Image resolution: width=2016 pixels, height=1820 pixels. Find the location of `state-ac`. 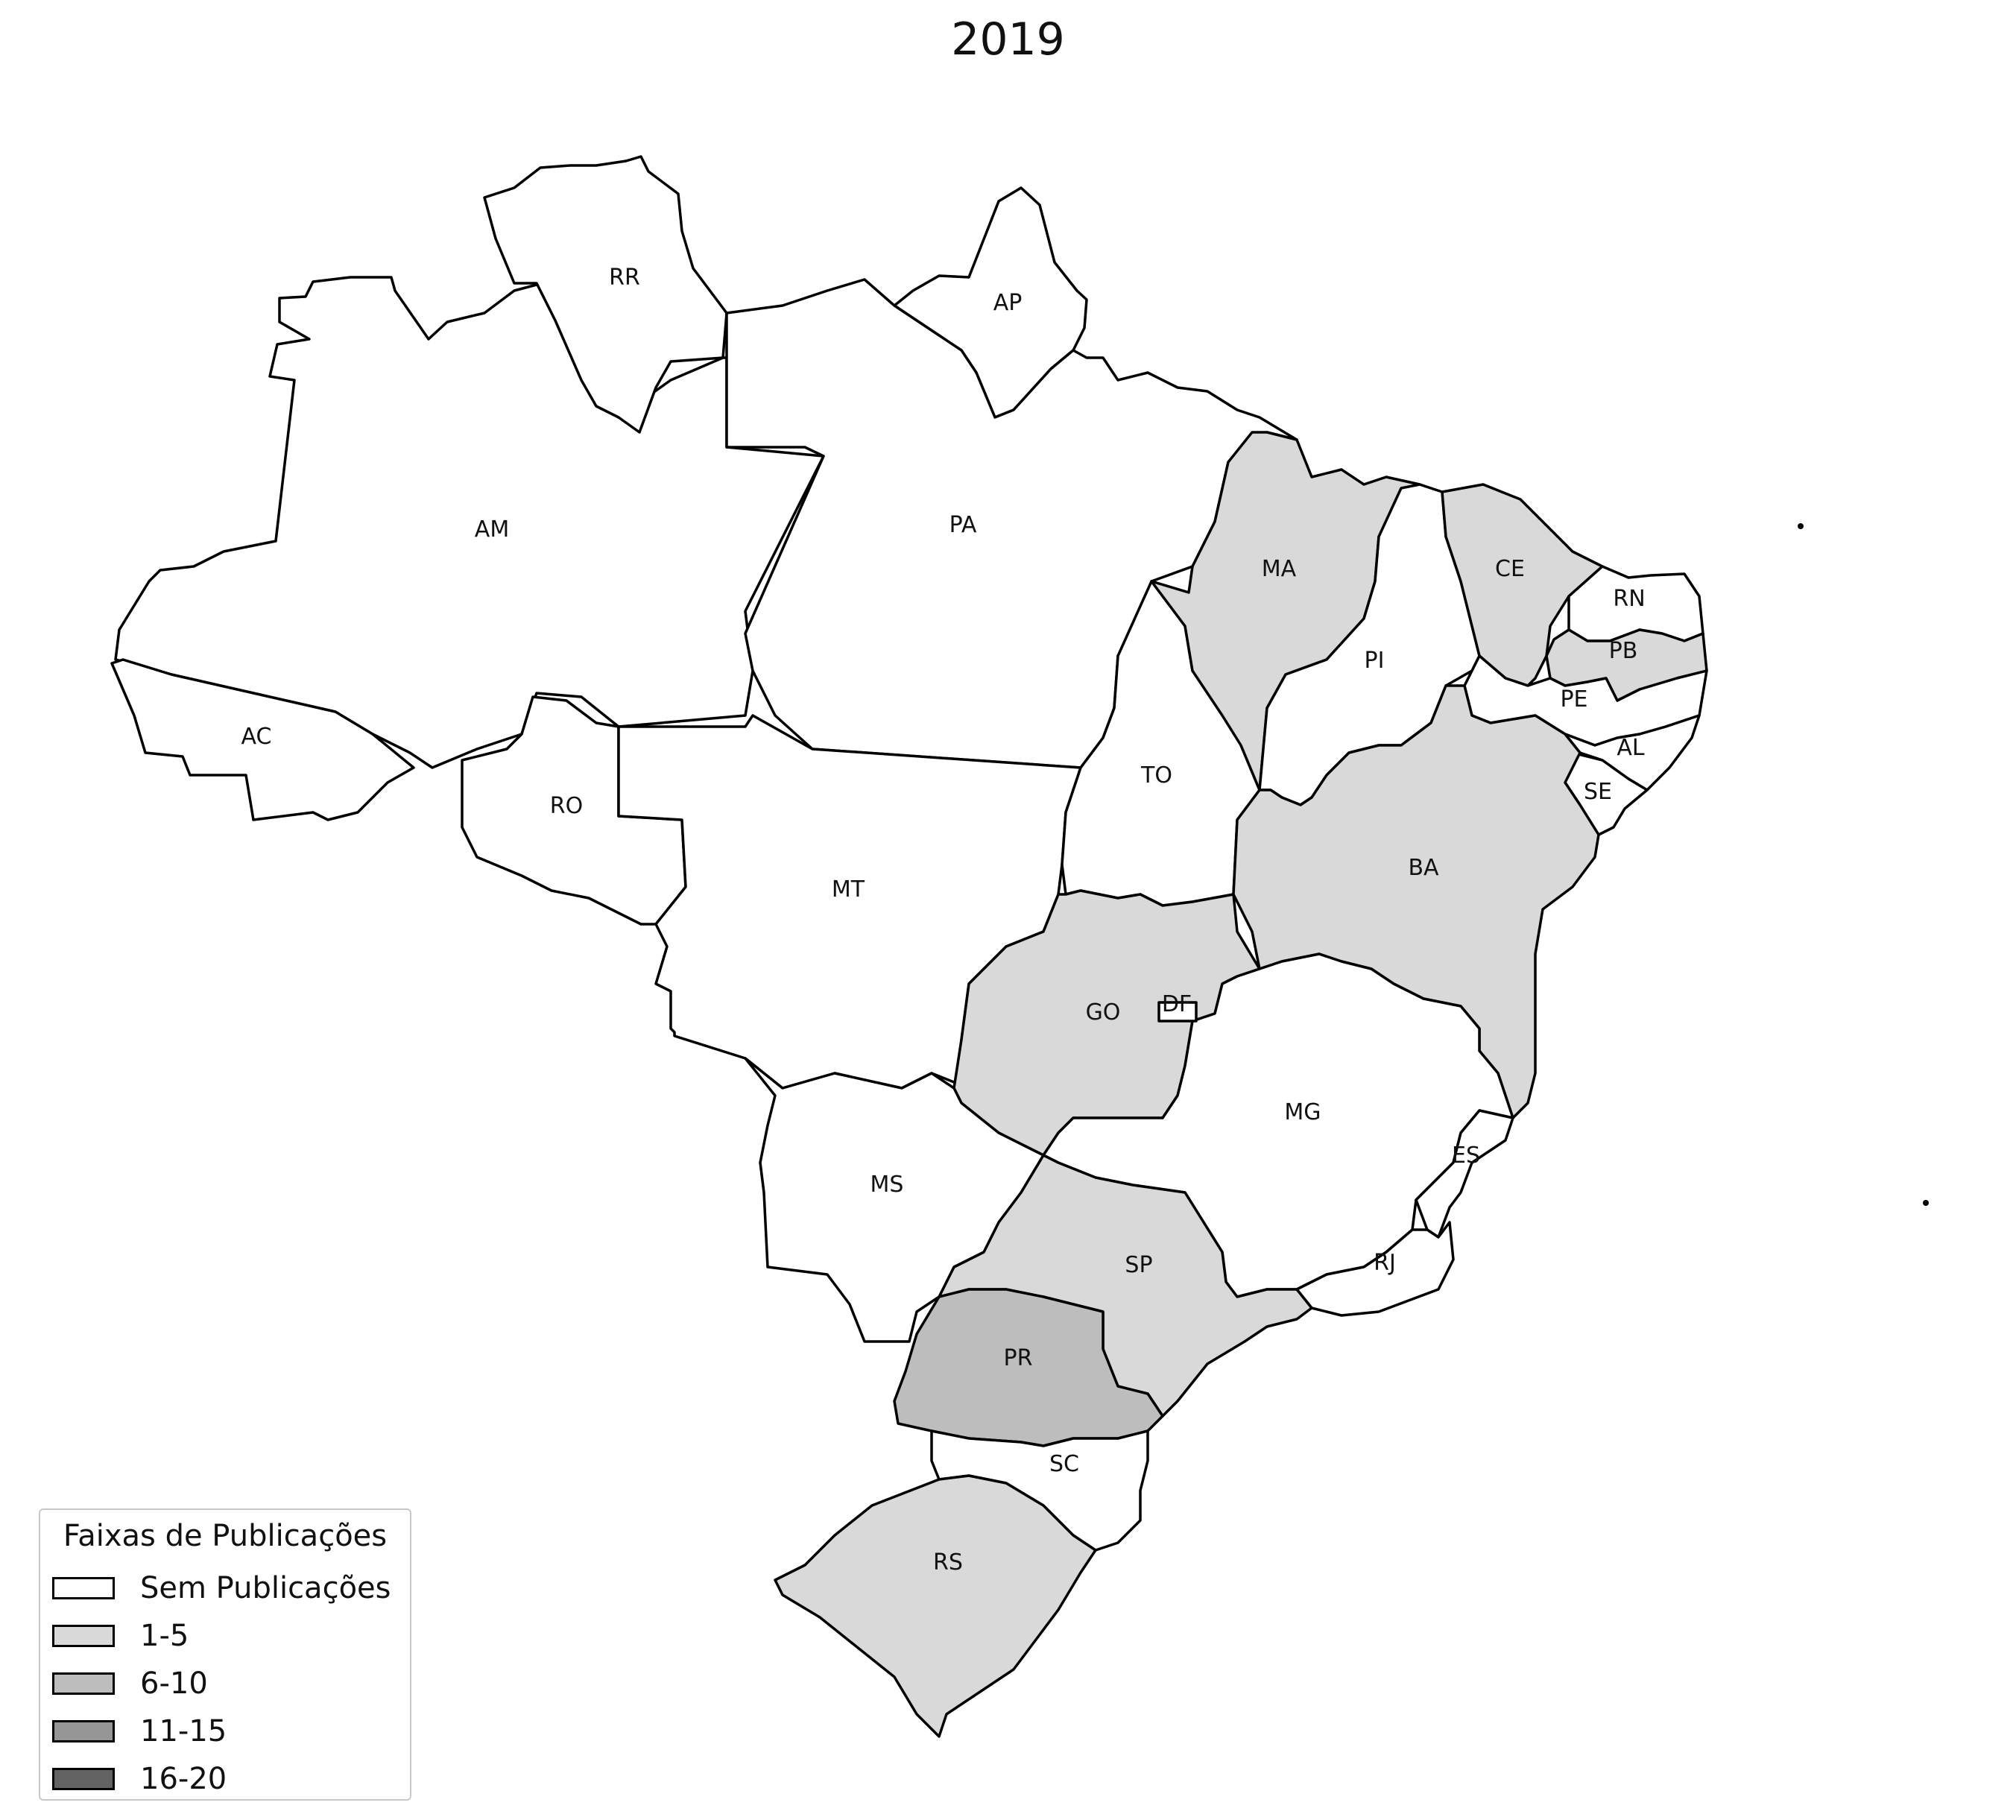

state-ac is located at coordinates (262, 739).